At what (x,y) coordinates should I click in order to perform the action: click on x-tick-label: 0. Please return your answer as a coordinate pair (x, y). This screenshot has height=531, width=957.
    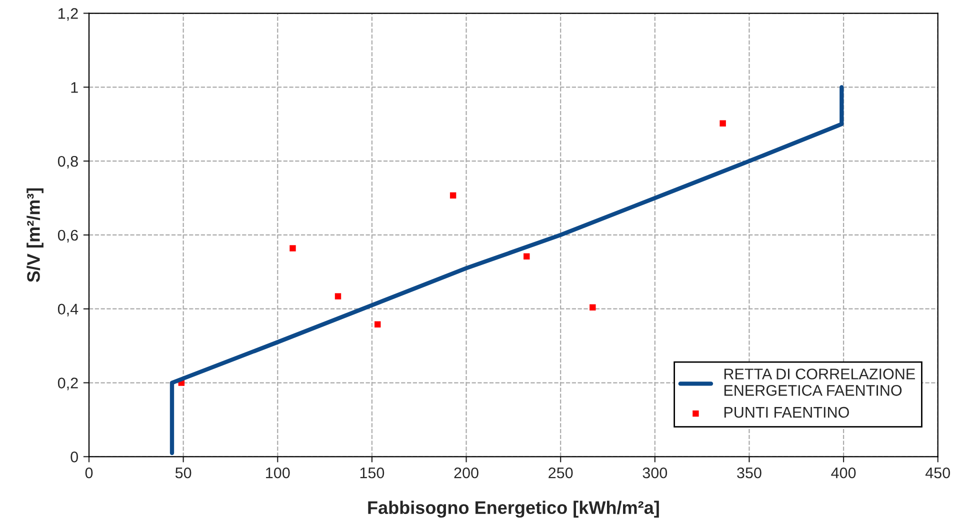
    Looking at the image, I should click on (89, 472).